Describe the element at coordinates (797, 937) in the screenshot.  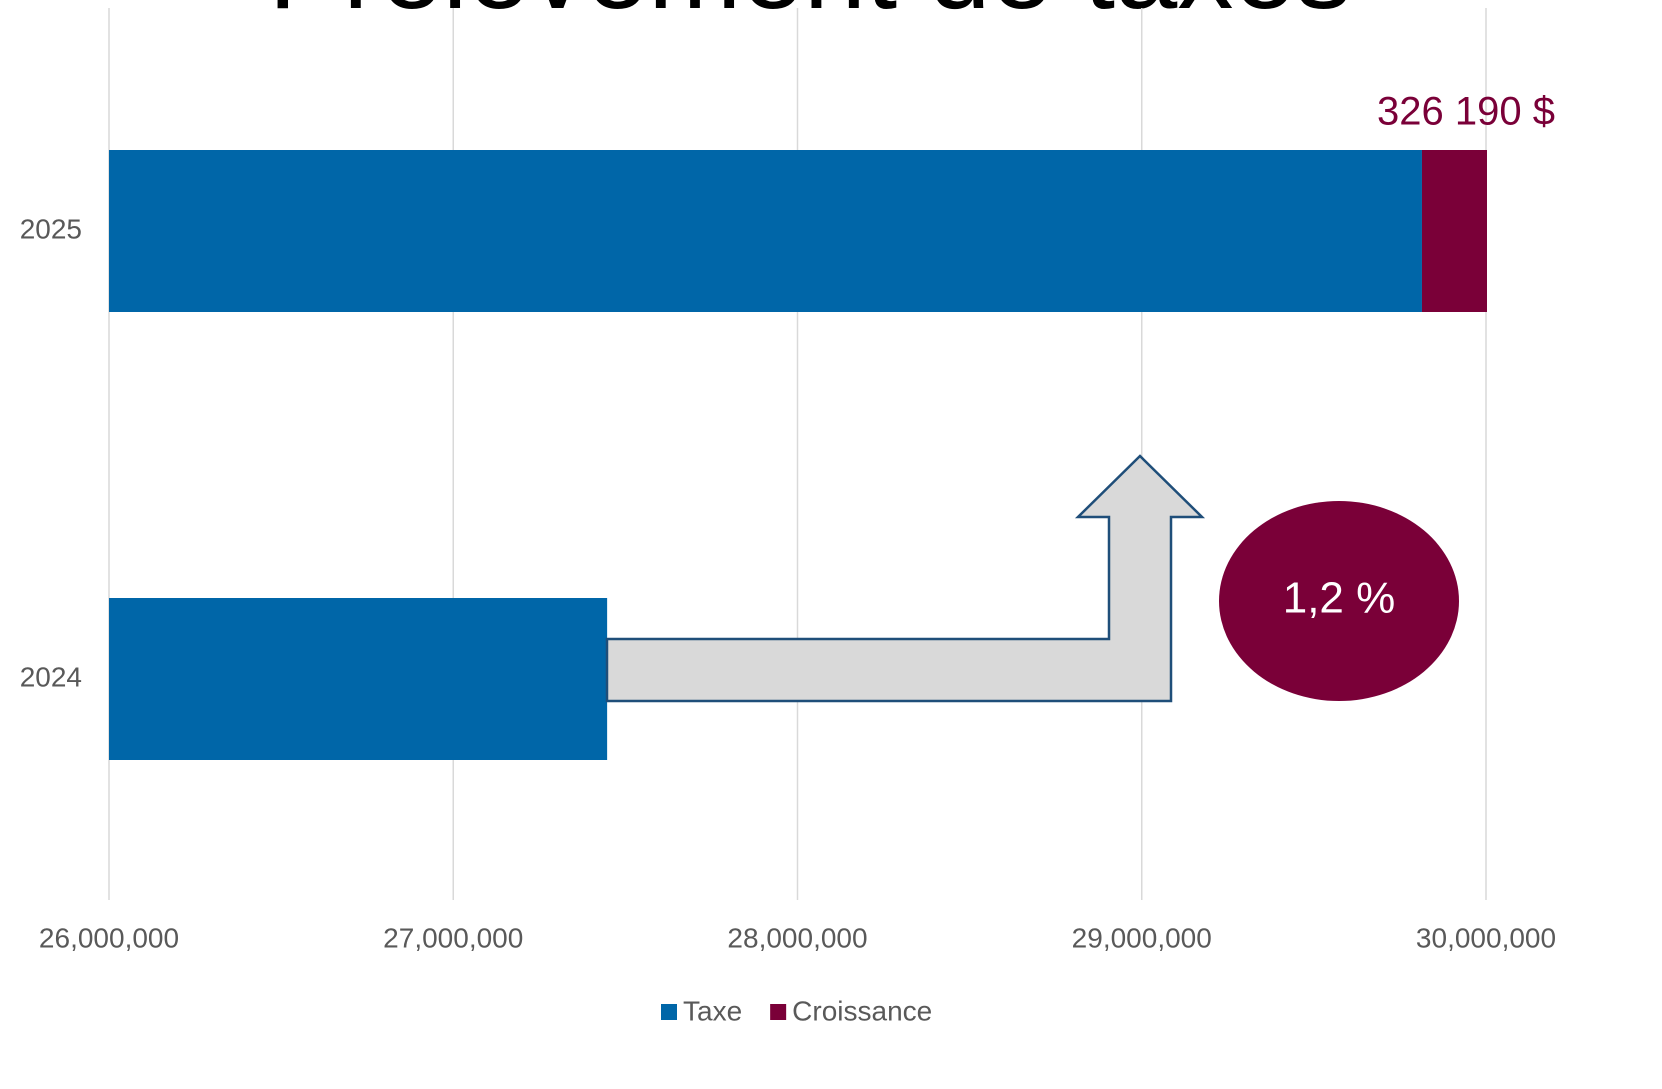
I see `x-tick-label: 28,000,000` at that location.